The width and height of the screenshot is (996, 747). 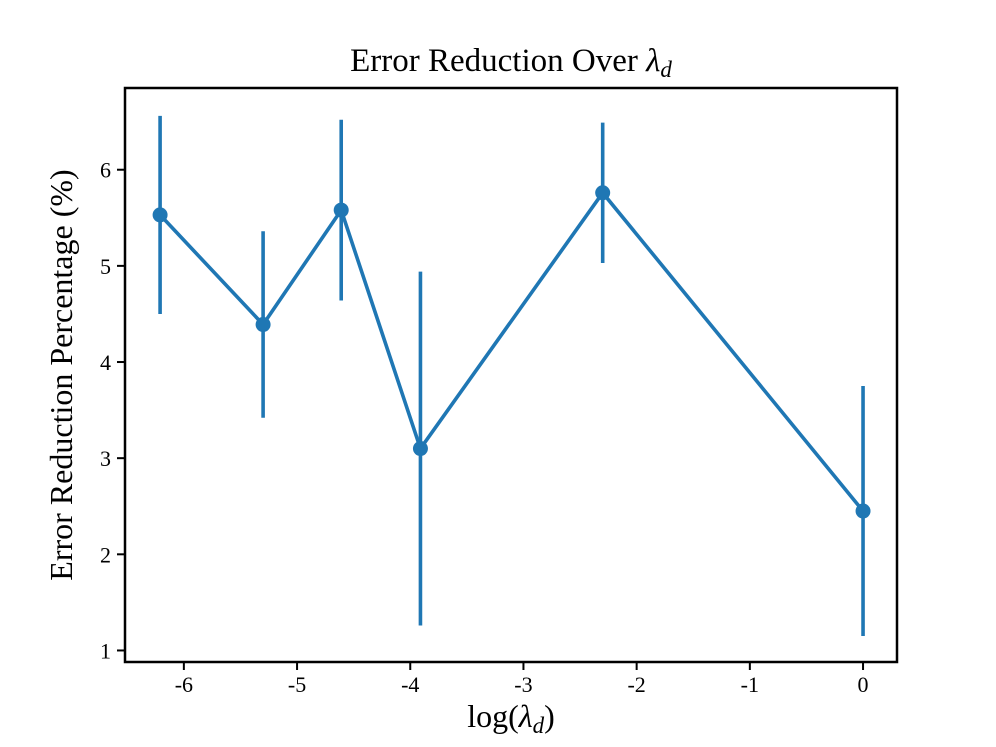 I want to click on x-tick-label: -4, so click(x=410, y=684).